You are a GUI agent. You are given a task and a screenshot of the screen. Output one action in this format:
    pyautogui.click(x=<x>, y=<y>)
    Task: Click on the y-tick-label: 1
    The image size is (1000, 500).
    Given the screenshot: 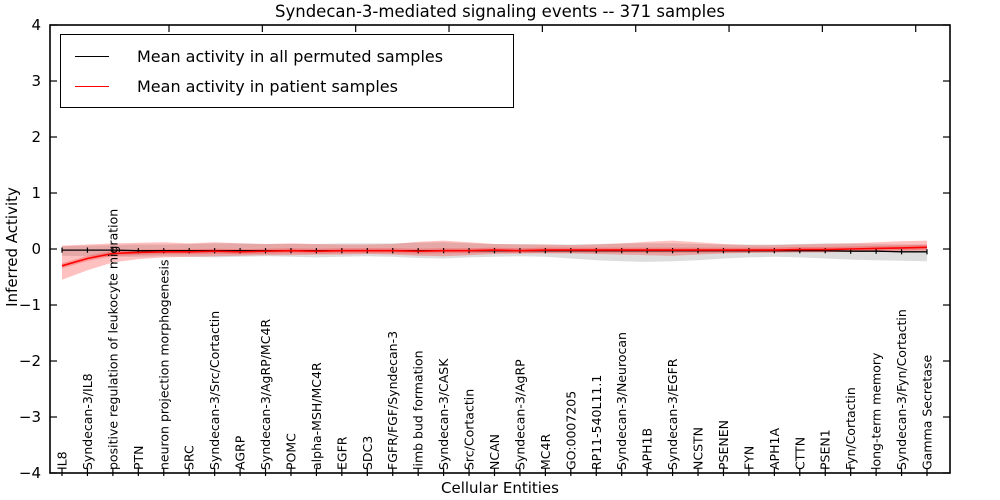 What is the action you would take?
    pyautogui.click(x=36, y=193)
    